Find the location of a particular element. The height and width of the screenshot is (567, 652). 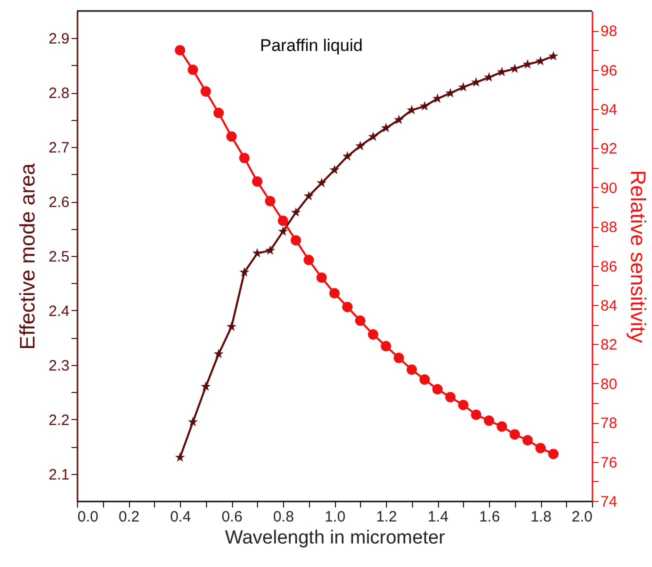

y-tick-label: 2.9 is located at coordinates (59, 39).